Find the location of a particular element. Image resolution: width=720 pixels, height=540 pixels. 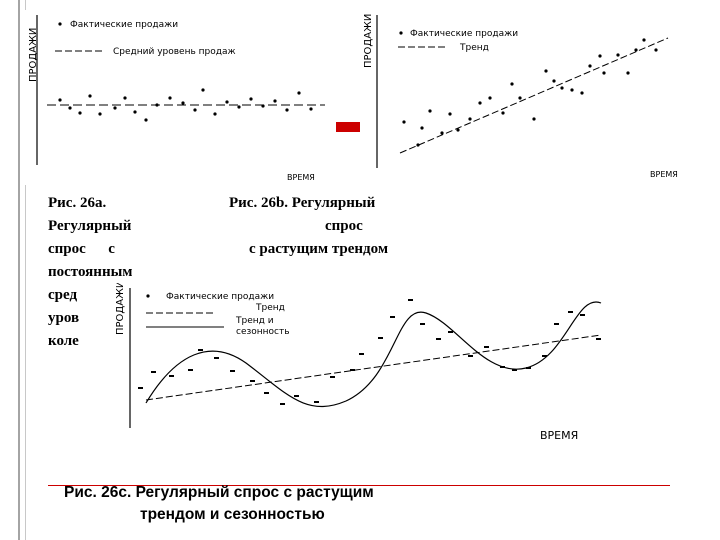

figure-a-caption-line-6: уров is located at coordinates (64, 318).